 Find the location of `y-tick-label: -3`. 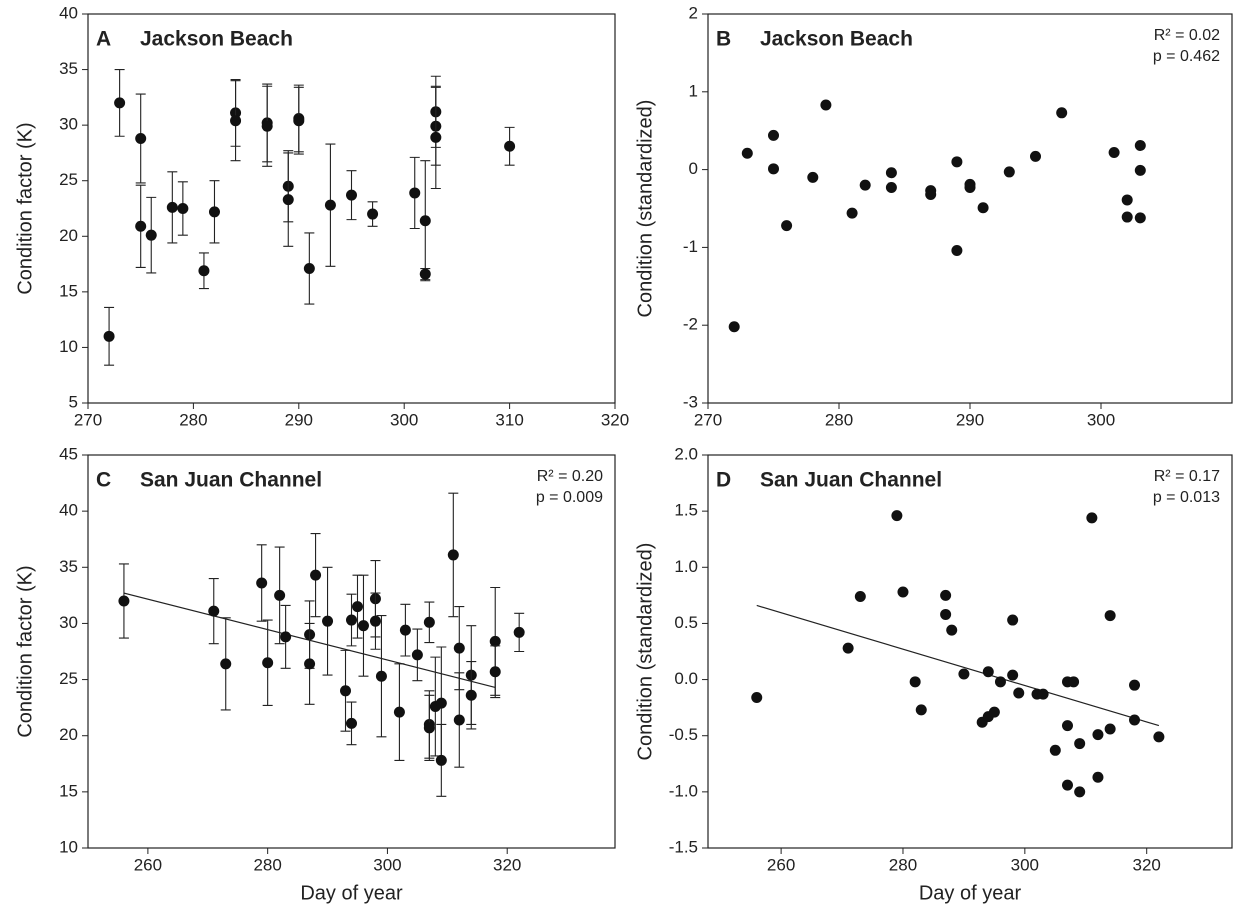

y-tick-label: -3 is located at coordinates (690, 401).